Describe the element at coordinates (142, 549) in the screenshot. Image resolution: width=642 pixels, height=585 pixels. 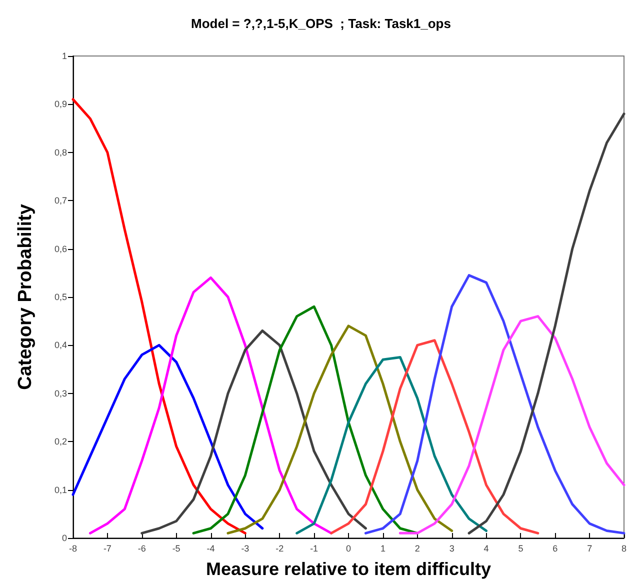
I see `x-tick-label: -6` at that location.